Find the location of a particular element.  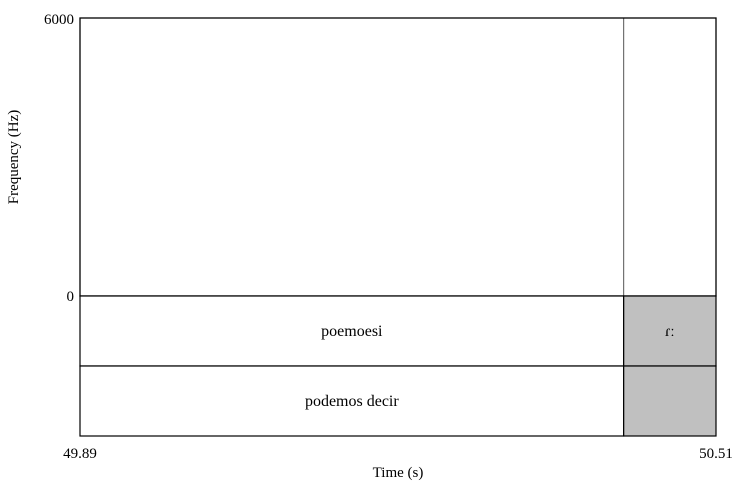

x-axis-label: Time (s) is located at coordinates (398, 473).